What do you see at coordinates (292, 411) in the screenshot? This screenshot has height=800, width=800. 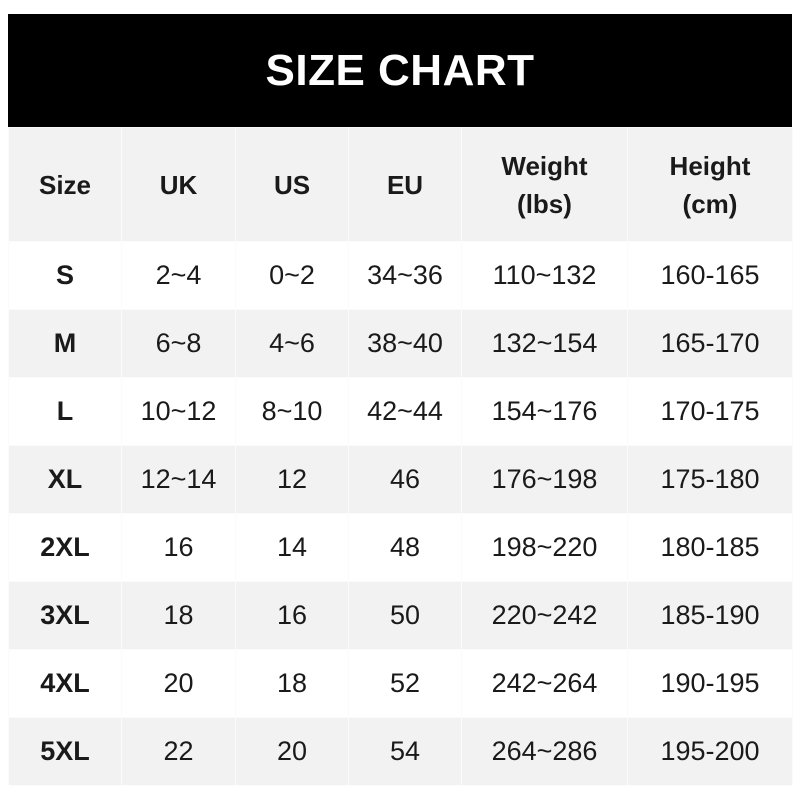 I see `table-cell: 8~10` at bounding box center [292, 411].